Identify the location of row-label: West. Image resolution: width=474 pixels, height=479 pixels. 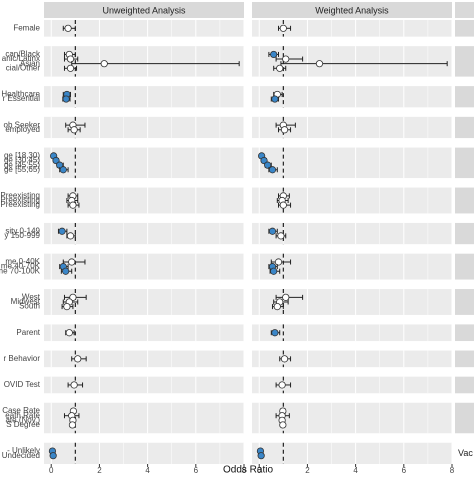
(31, 296).